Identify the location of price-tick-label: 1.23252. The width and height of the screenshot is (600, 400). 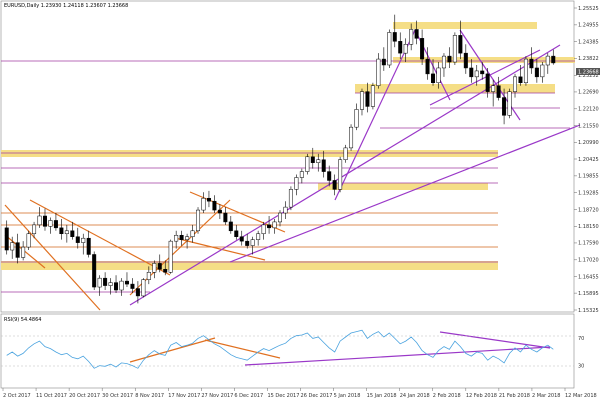
(588, 76).